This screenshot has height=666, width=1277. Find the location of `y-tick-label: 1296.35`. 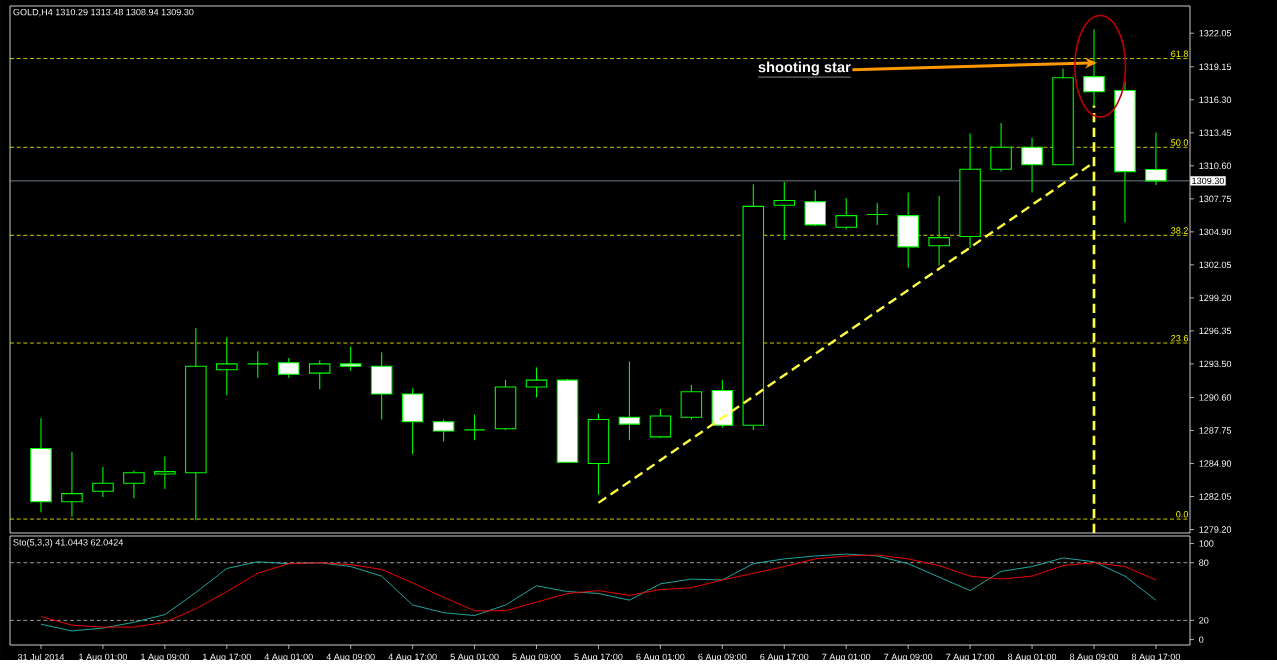

y-tick-label: 1296.35 is located at coordinates (1215, 330).